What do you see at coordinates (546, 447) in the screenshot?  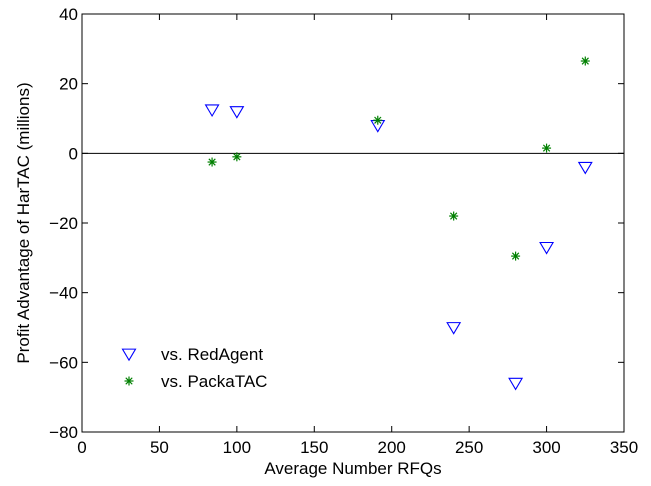 I see `x-tick-label: 300` at bounding box center [546, 447].